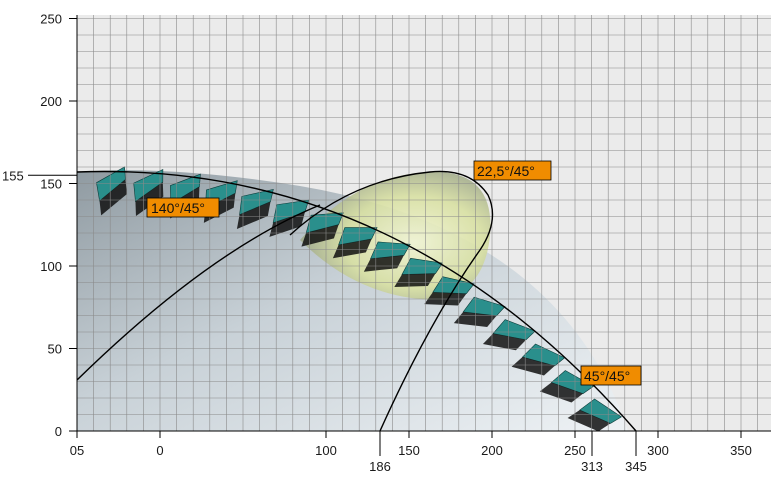 The width and height of the screenshot is (771, 478). Describe the element at coordinates (492, 450) in the screenshot. I see `x-tick-label: 200` at that location.